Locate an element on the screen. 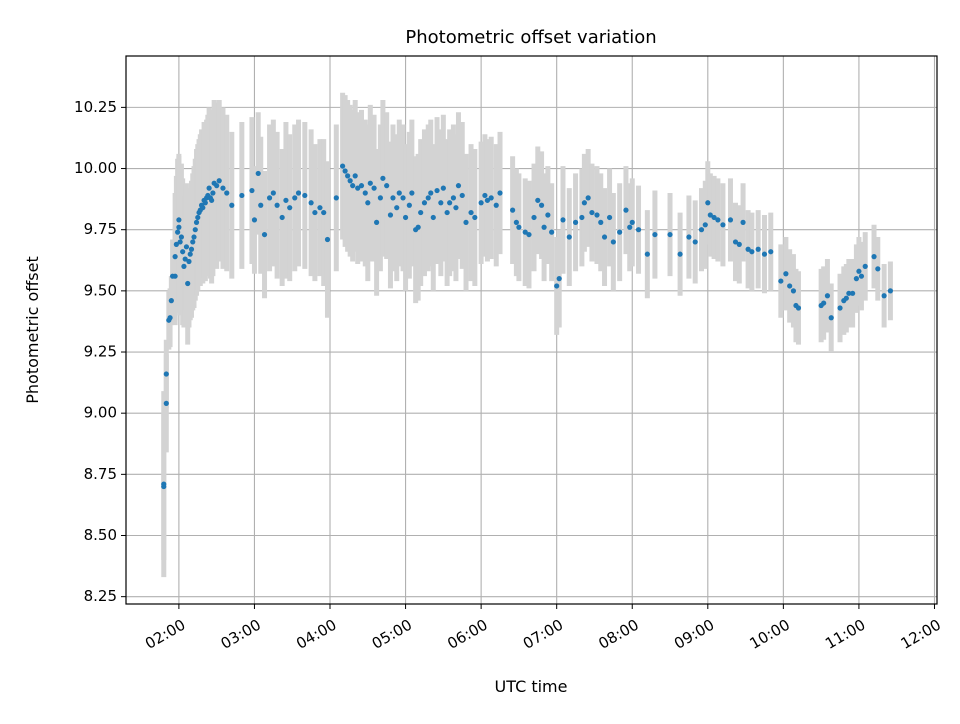 Image resolution: width=960 pixels, height=724 pixels. y-axis-label: Photometric offset is located at coordinates (32, 330).